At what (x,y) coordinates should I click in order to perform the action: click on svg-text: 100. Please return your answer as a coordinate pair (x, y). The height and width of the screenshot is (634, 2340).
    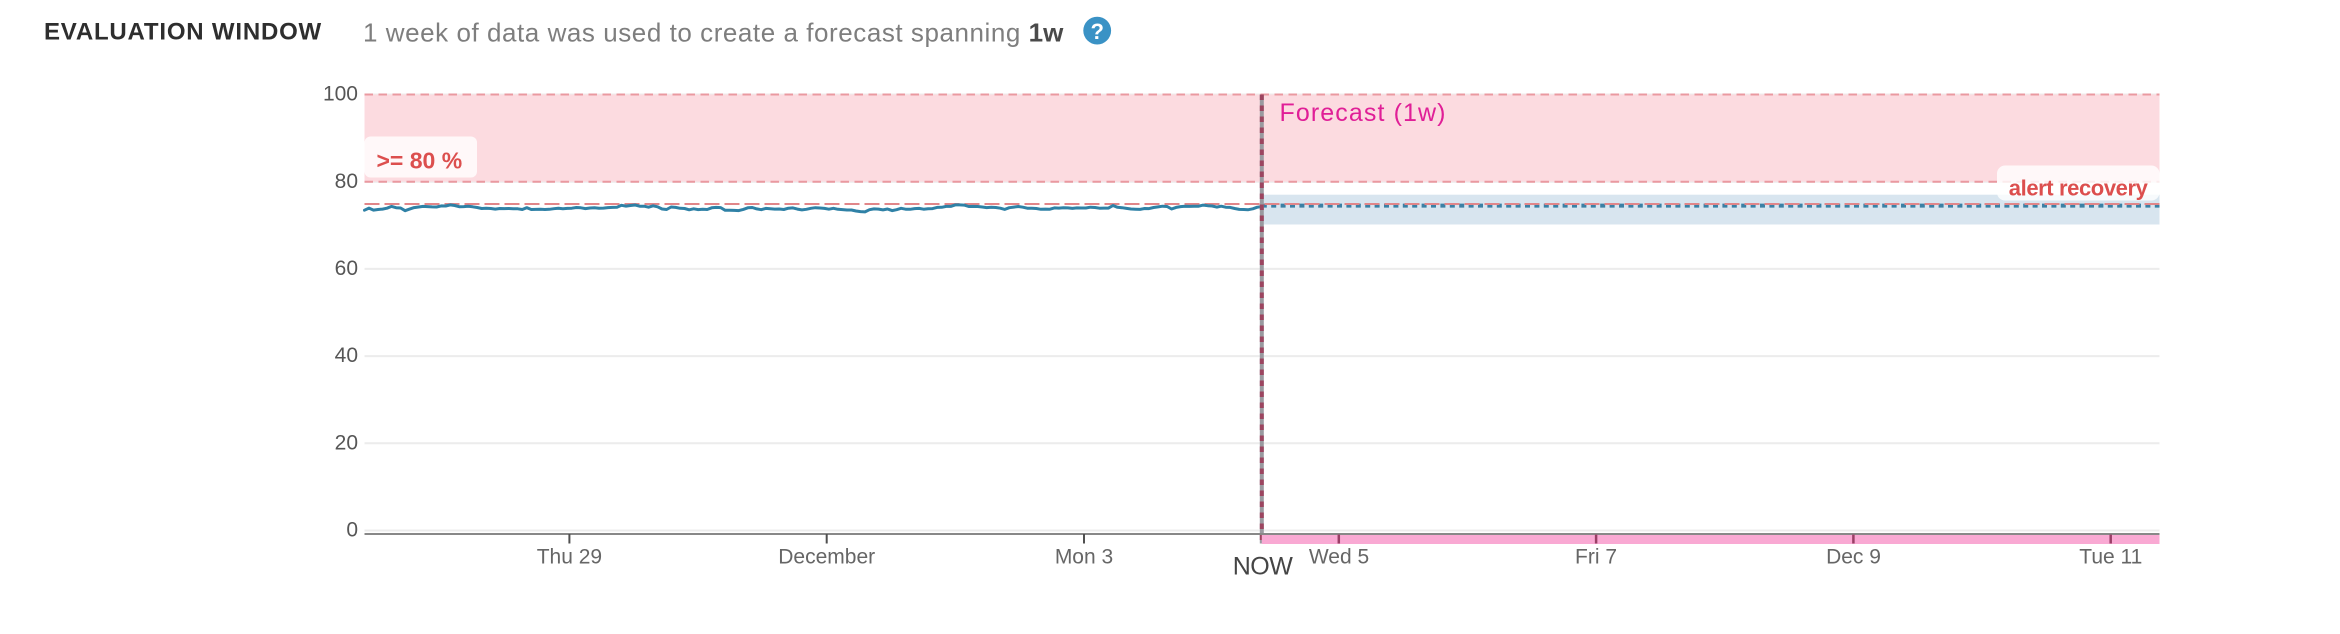
    Looking at the image, I should click on (340, 94).